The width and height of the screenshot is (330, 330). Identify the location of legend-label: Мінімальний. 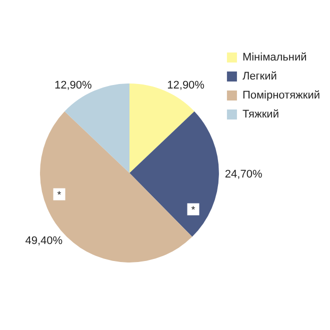
(274, 58).